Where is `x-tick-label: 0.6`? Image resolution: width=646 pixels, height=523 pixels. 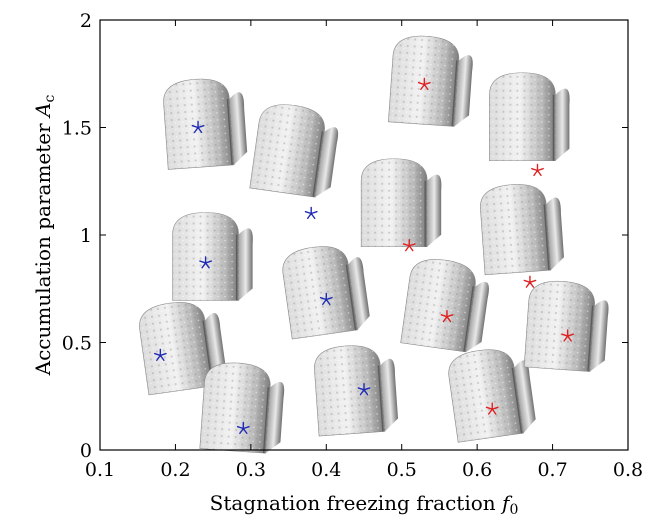
x-tick-label: 0.6 is located at coordinates (477, 470).